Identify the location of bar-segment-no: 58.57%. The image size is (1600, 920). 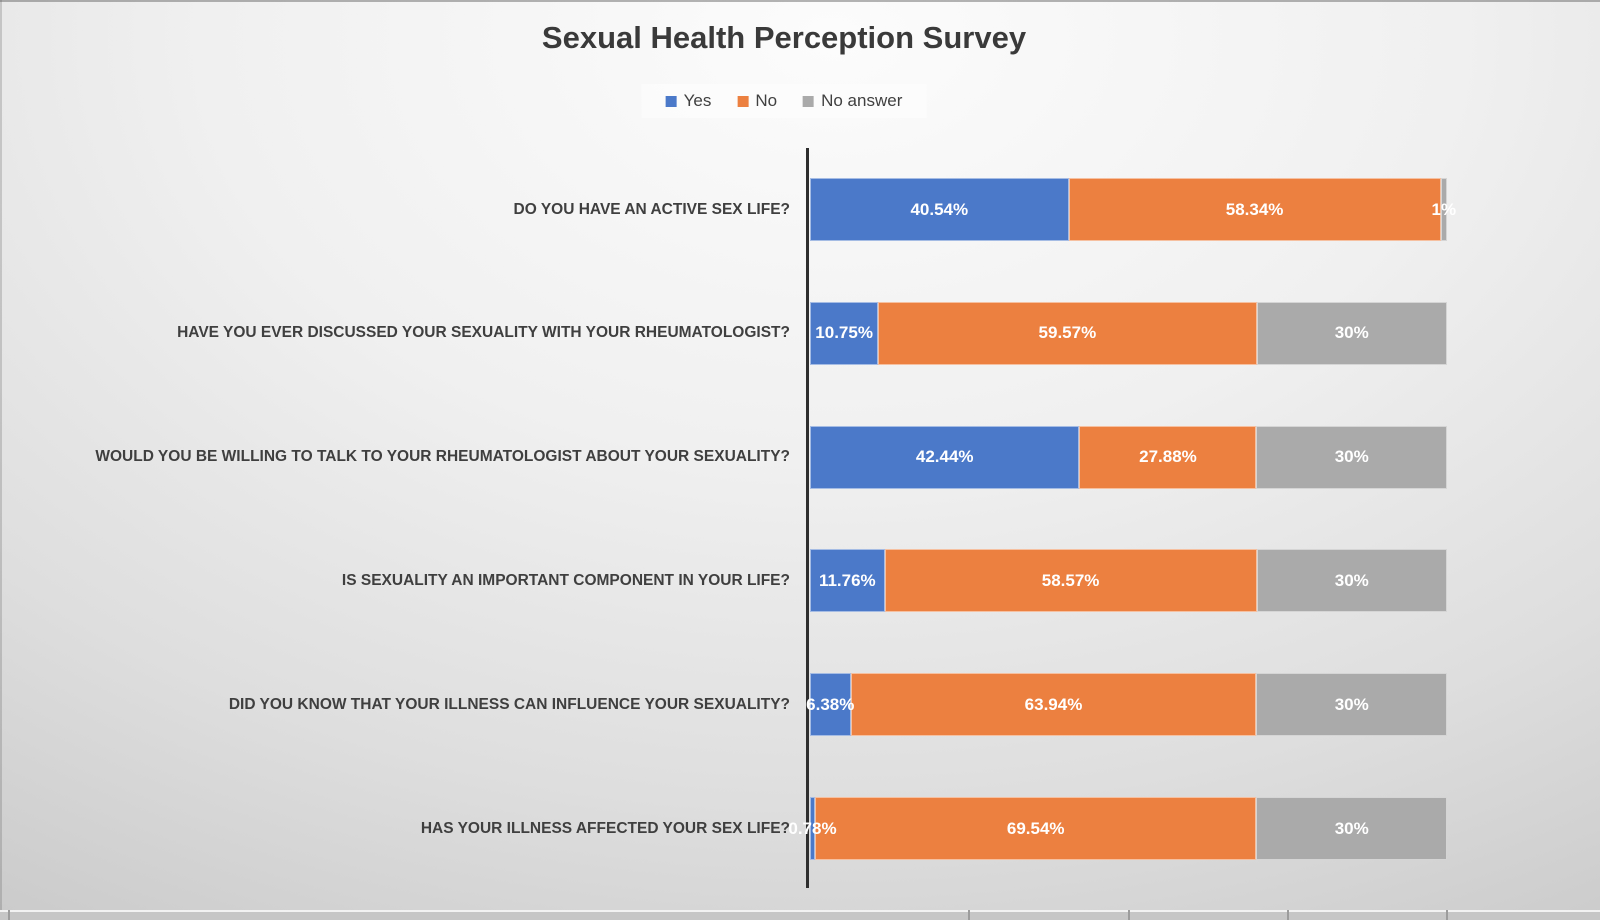
(1070, 581).